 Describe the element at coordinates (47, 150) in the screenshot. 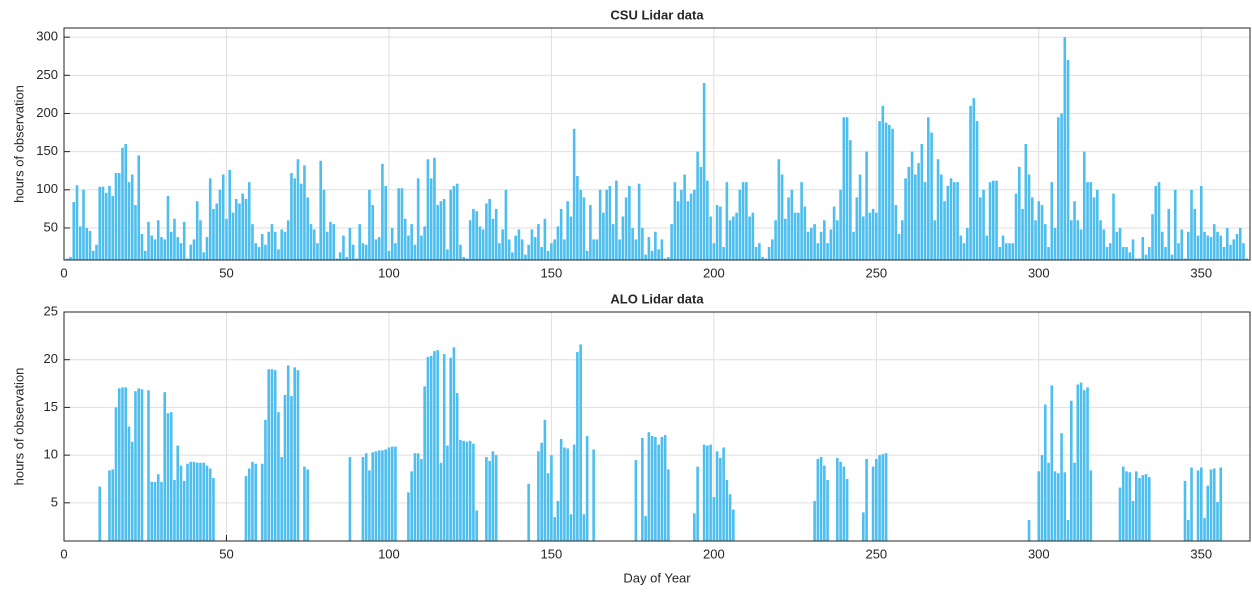

I see `y-tick-label: 150` at that location.